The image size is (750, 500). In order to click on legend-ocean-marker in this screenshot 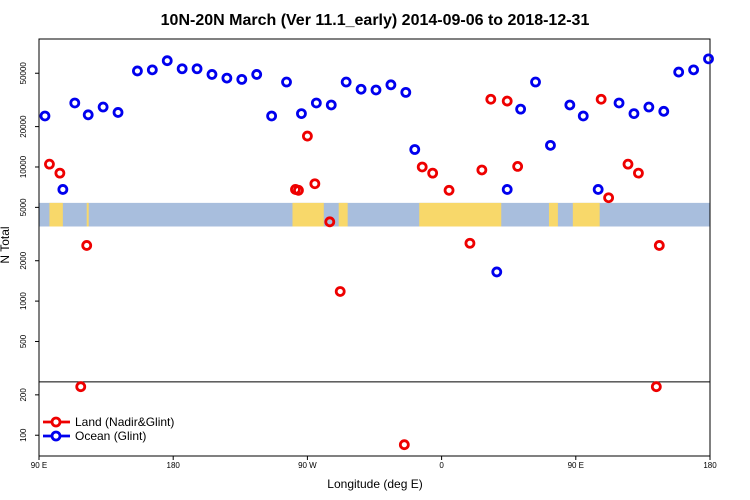, I will do `click(56, 436)`.